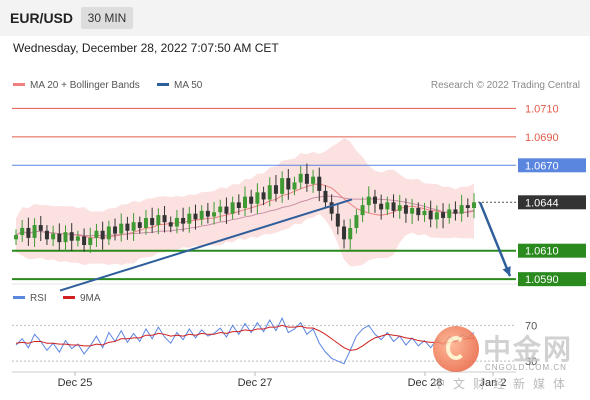 The width and height of the screenshot is (590, 400). What do you see at coordinates (163, 84) in the screenshot?
I see `legend-ma50-swatch` at bounding box center [163, 84].